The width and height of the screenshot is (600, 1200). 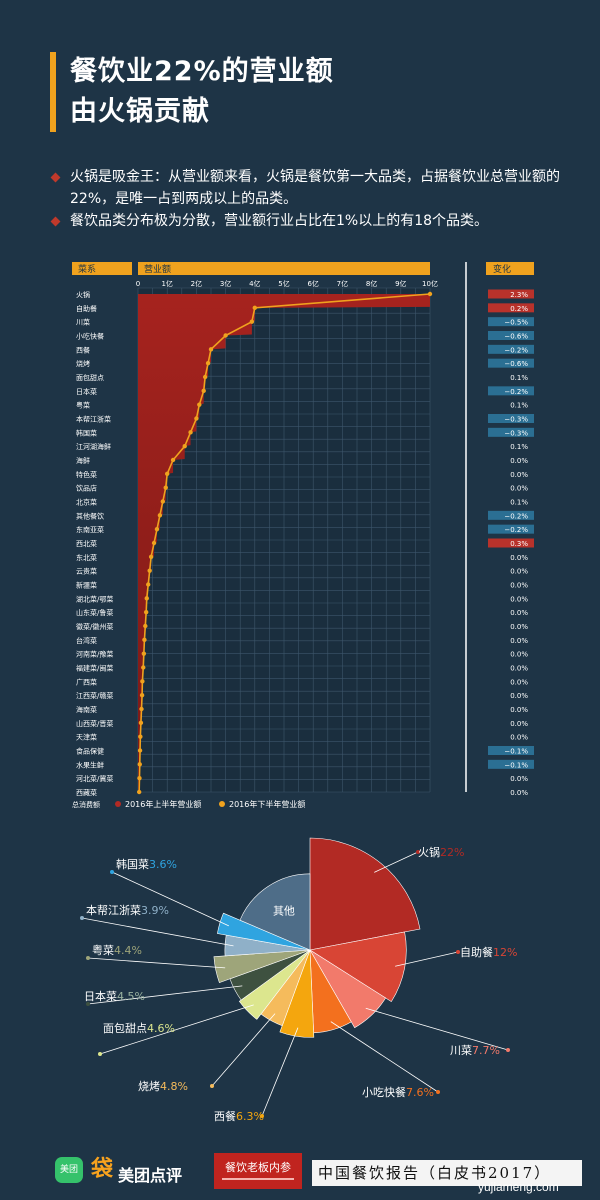 What do you see at coordinates (516, 420) in the screenshot?
I see `change-value: −0.3%` at bounding box center [516, 420].